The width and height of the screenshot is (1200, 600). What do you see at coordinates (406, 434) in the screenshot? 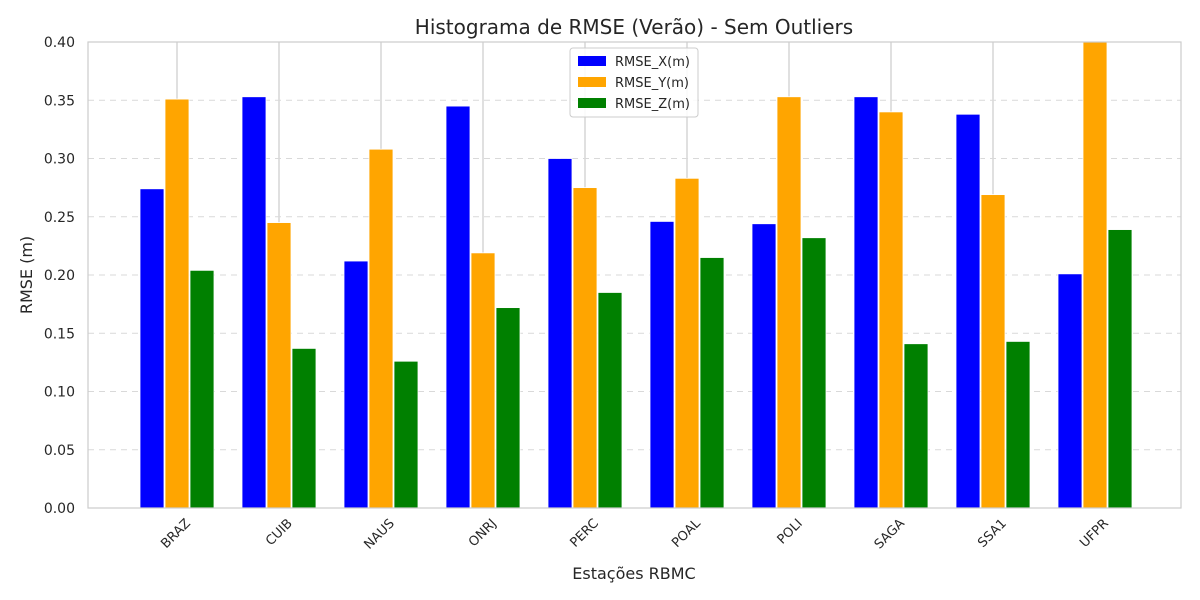
I see `bar-naus-z` at bounding box center [406, 434].